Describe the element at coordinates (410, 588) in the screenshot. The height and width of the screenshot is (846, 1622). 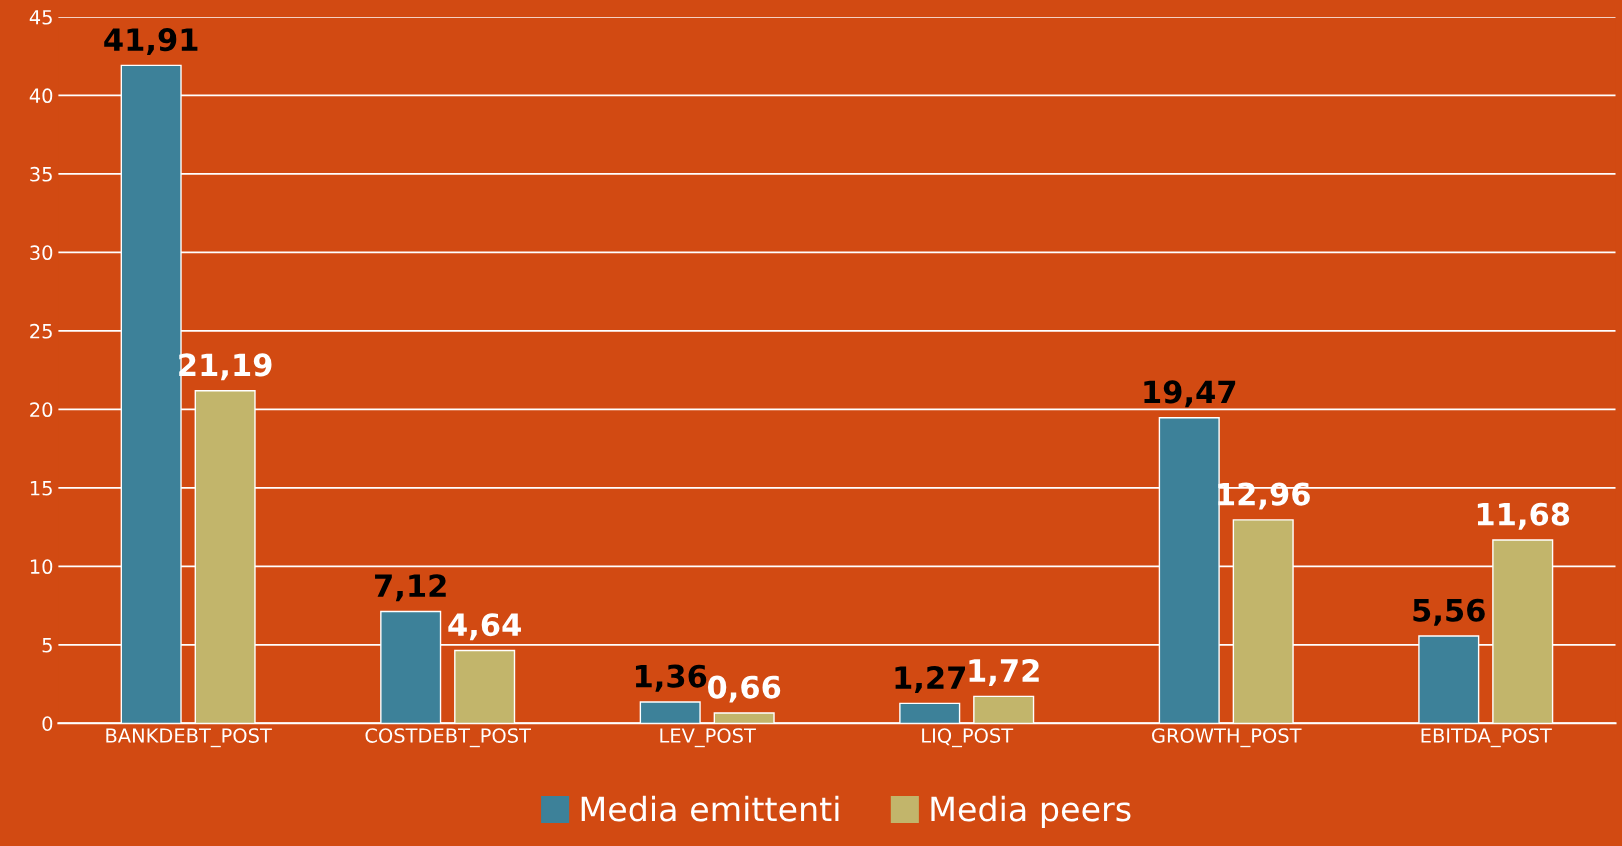
I see `data-label: 7,12` at that location.